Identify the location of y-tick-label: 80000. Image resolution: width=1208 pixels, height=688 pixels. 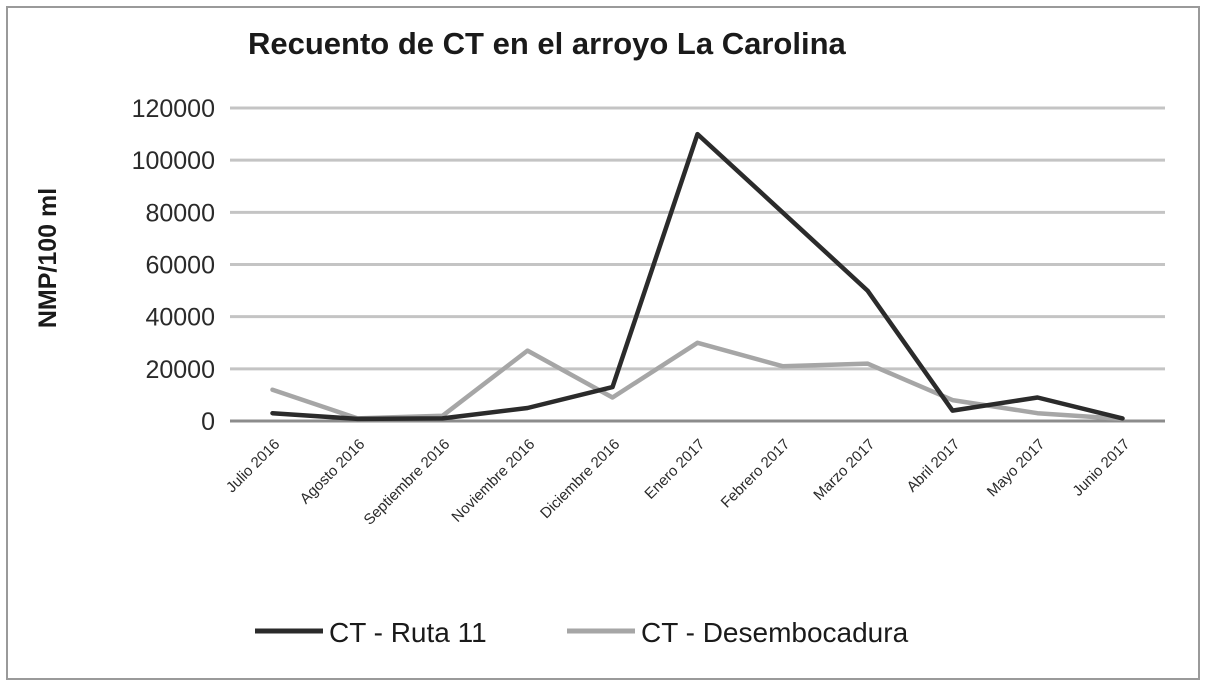
(180, 213).